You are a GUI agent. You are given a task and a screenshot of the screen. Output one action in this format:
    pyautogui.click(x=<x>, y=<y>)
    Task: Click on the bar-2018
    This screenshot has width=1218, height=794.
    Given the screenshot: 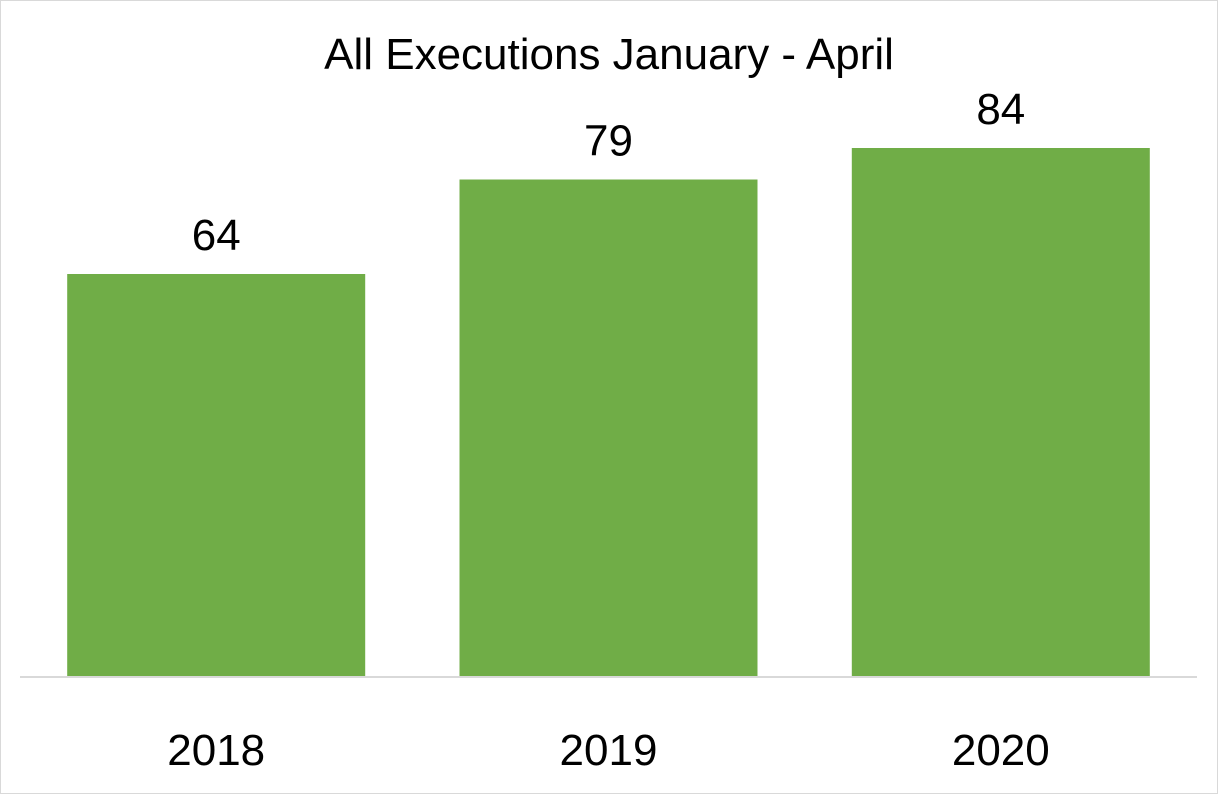 What is the action you would take?
    pyautogui.click(x=216, y=475)
    